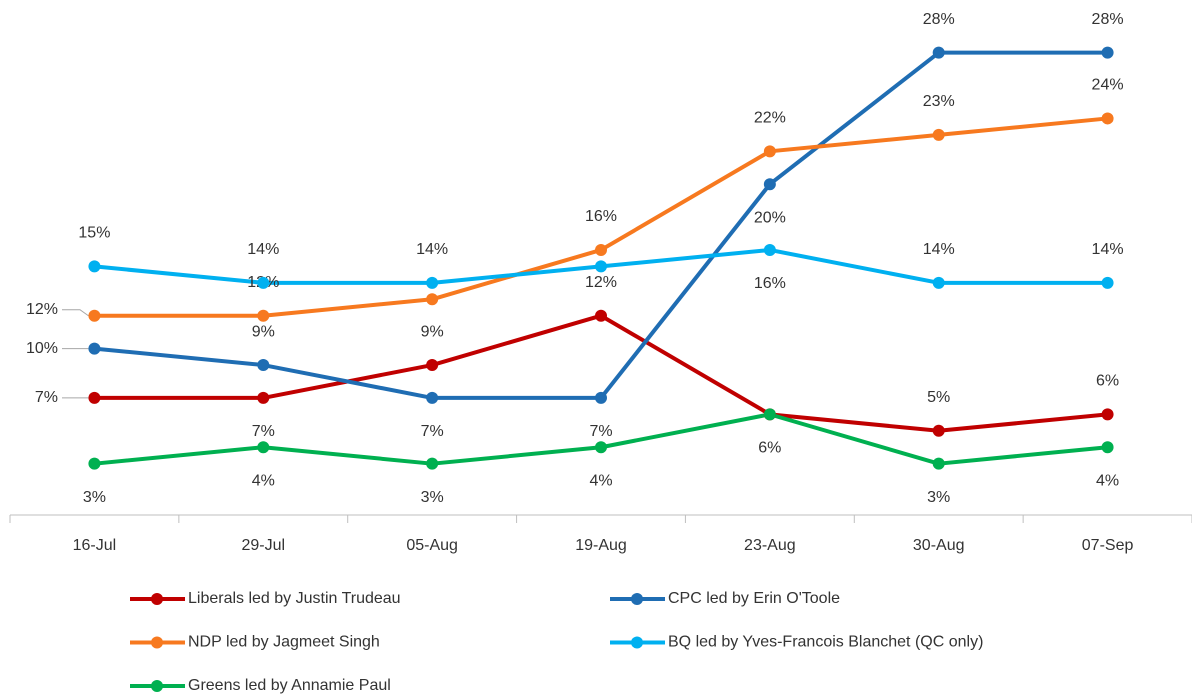 This screenshot has width=1192, height=698. What do you see at coordinates (1108, 545) in the screenshot?
I see `x-tick-label: 07-Sep` at bounding box center [1108, 545].